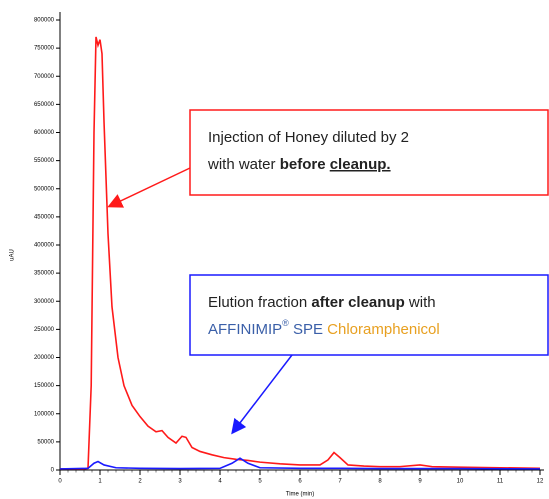 The image size is (549, 499). Describe the element at coordinates (420, 302) in the screenshot. I see `annotation-span: with` at that location.